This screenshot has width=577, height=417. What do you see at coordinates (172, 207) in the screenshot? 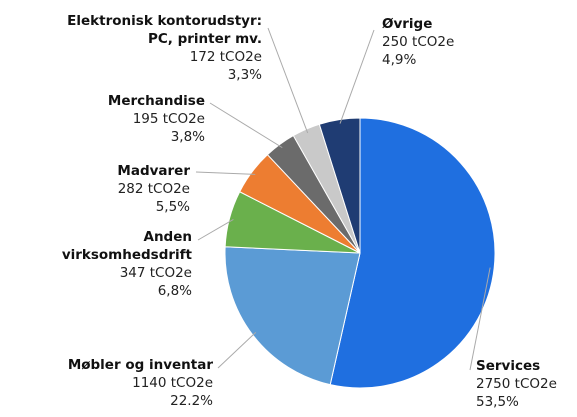
I see `share-label: 5,5%` at bounding box center [172, 207].